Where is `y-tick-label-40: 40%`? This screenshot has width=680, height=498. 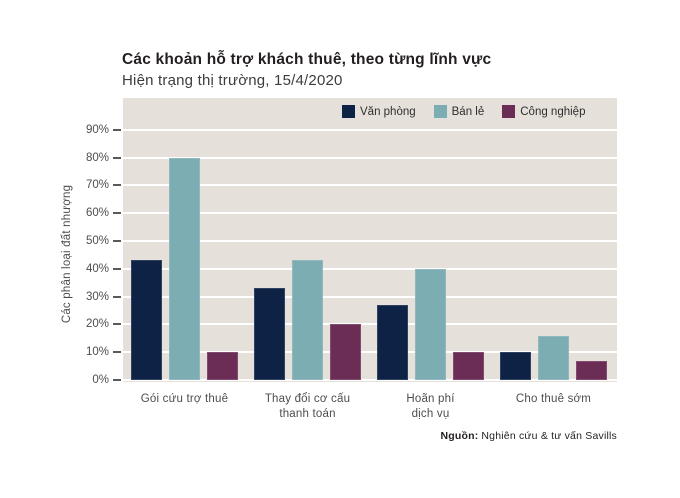 y-tick-label-40: 40% is located at coordinates (97, 268).